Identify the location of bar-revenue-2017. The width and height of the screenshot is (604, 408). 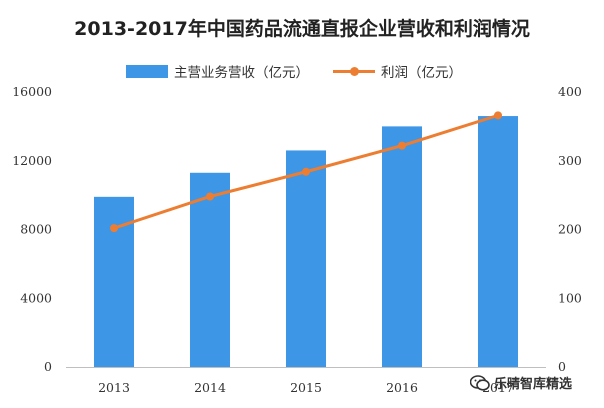
(498, 241).